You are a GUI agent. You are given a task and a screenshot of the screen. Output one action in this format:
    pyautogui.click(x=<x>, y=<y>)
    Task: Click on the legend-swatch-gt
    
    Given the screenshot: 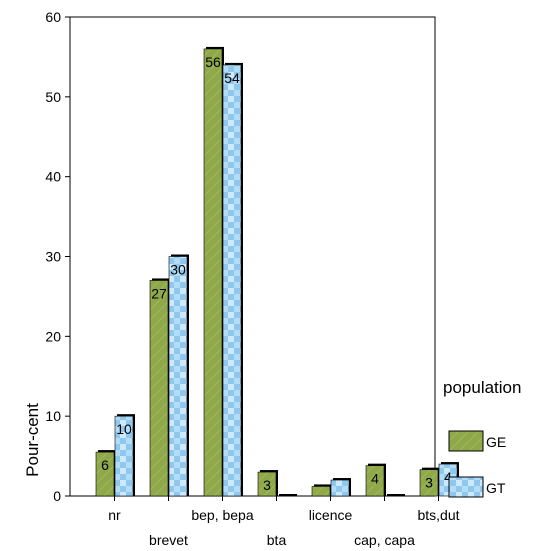 What is the action you would take?
    pyautogui.click(x=466, y=487)
    